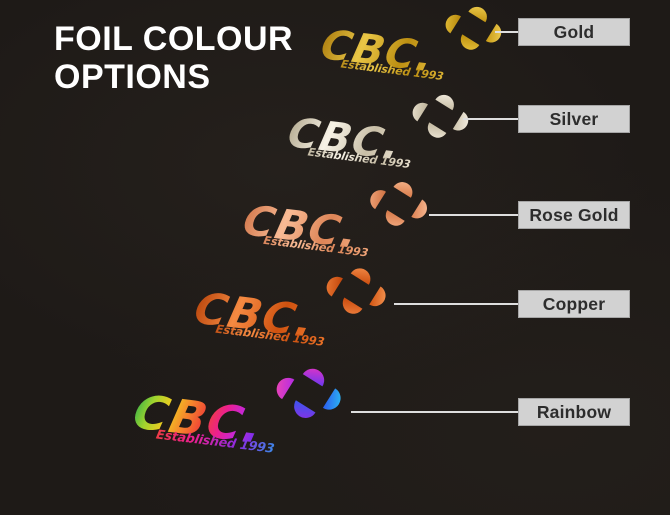 Image resolution: width=670 pixels, height=515 pixels. I want to click on logo-copper: CBC.® Established 1993, so click(291, 312).